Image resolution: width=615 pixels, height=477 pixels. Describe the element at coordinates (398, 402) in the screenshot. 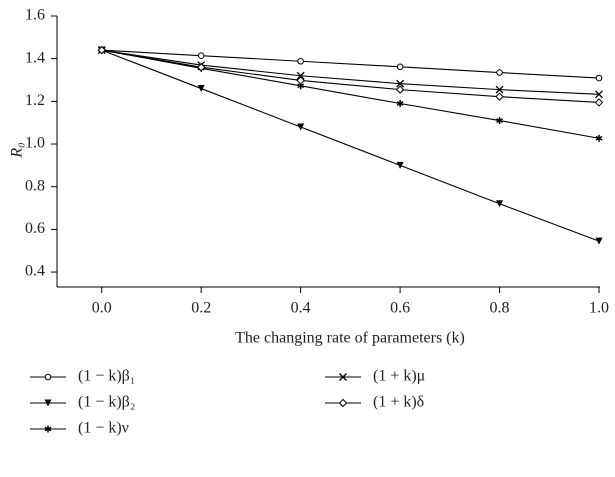

I see `legend-label: (1 + k)δ` at that location.